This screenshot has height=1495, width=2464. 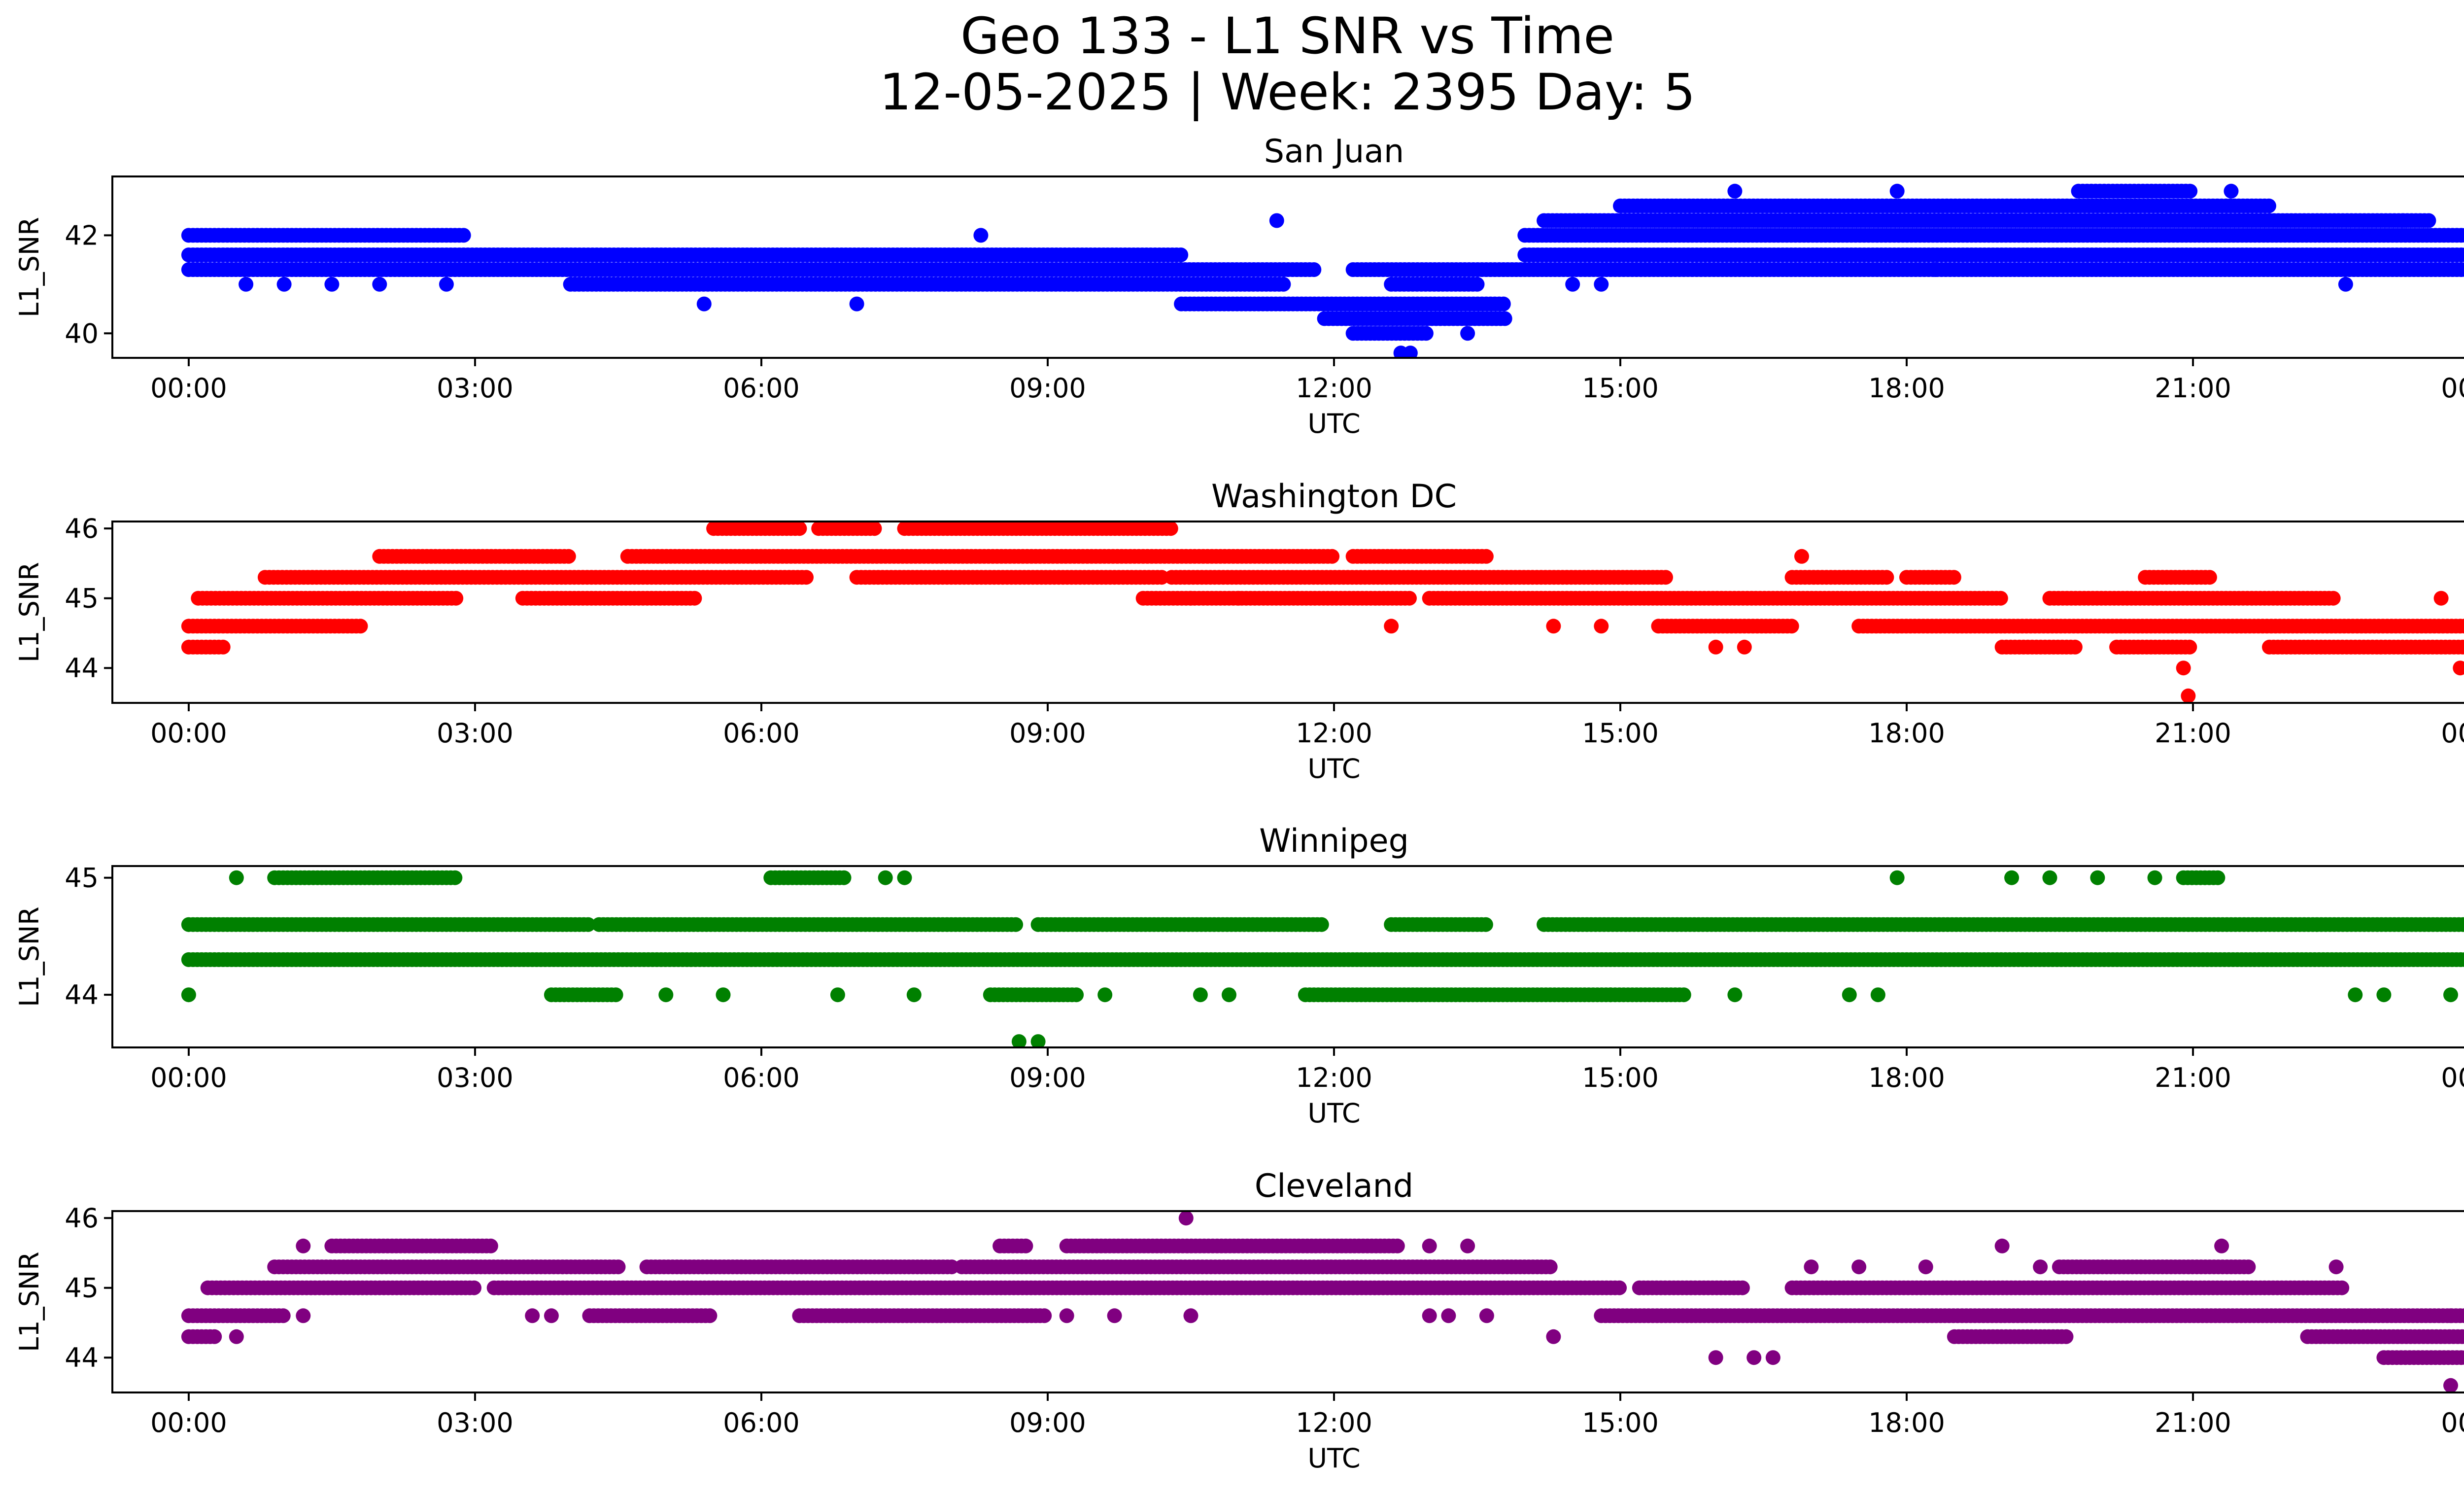 I want to click on panel-title: Washington DC, so click(x=1334, y=496).